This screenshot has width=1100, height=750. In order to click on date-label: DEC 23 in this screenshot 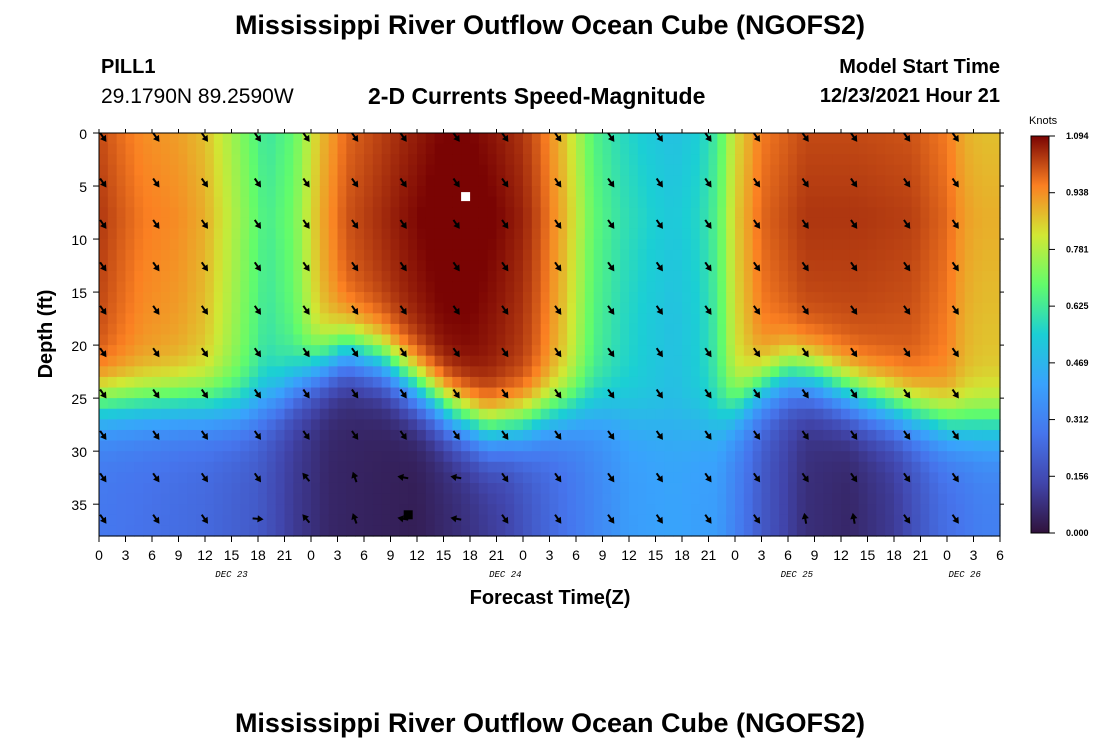, I will do `click(231, 575)`.